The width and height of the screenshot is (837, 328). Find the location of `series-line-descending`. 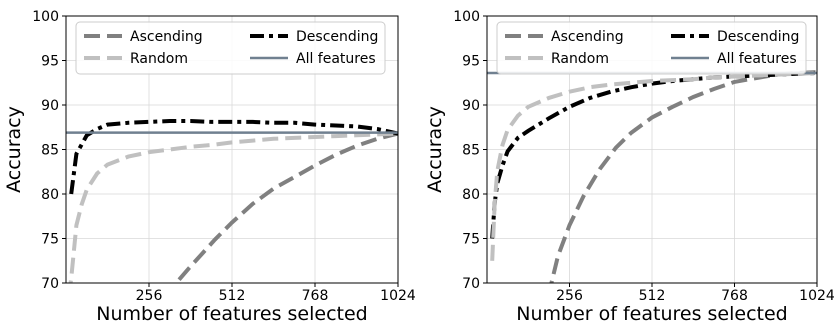

series-line-descending is located at coordinates (233, 157).